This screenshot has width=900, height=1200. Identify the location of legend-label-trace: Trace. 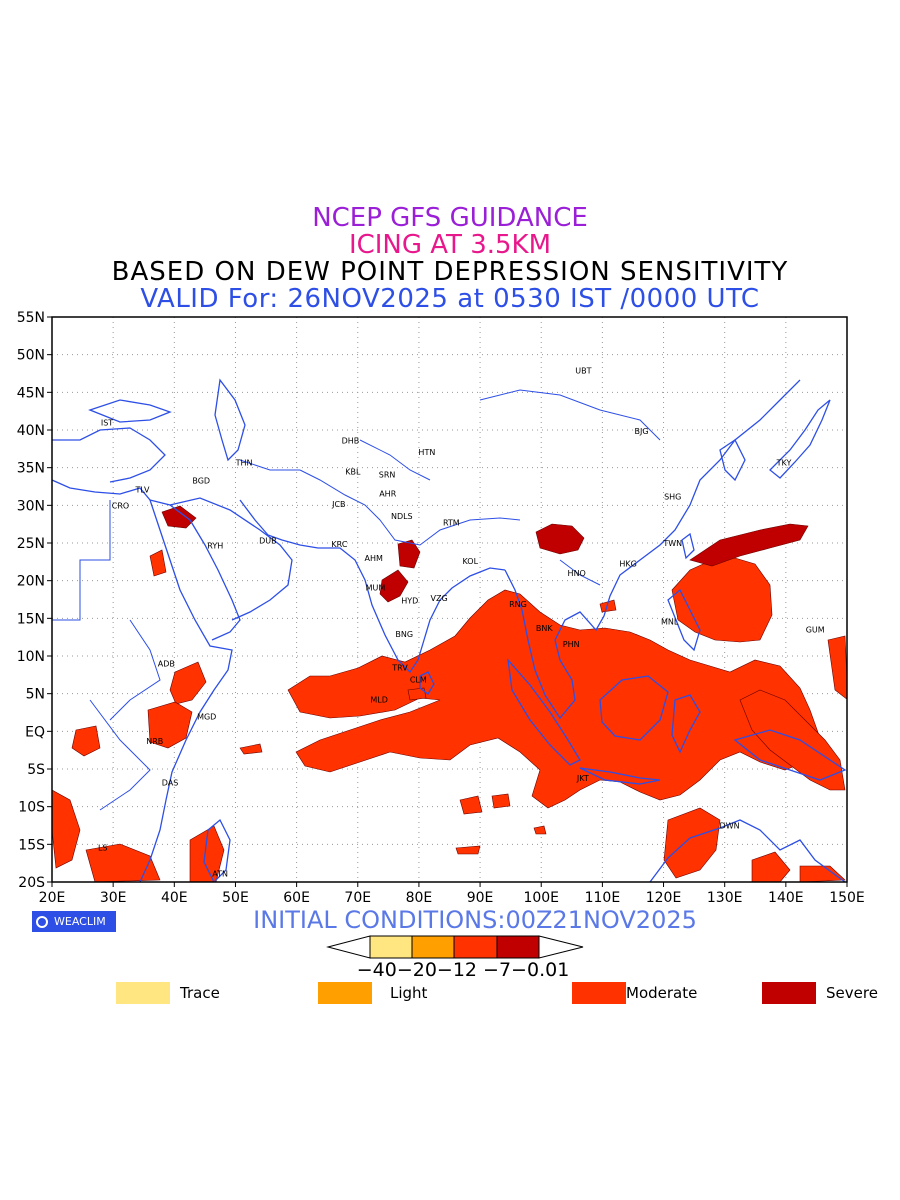
(200, 993).